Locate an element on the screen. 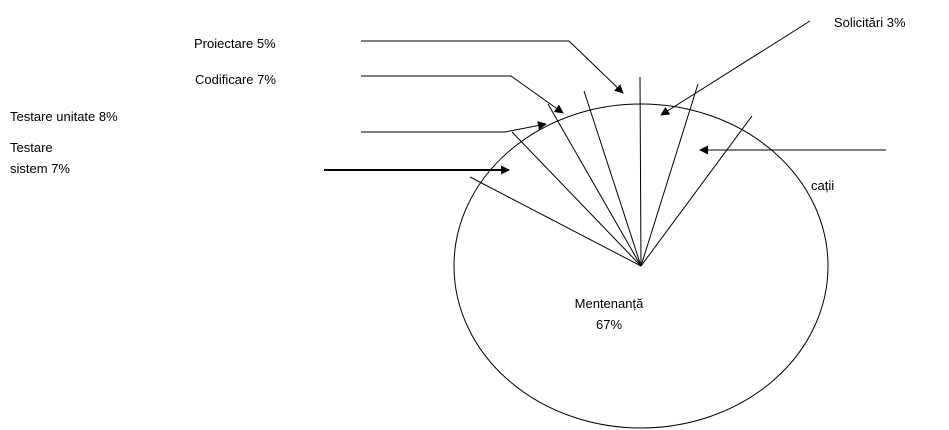  leader-line-solicitari is located at coordinates (735, 68).